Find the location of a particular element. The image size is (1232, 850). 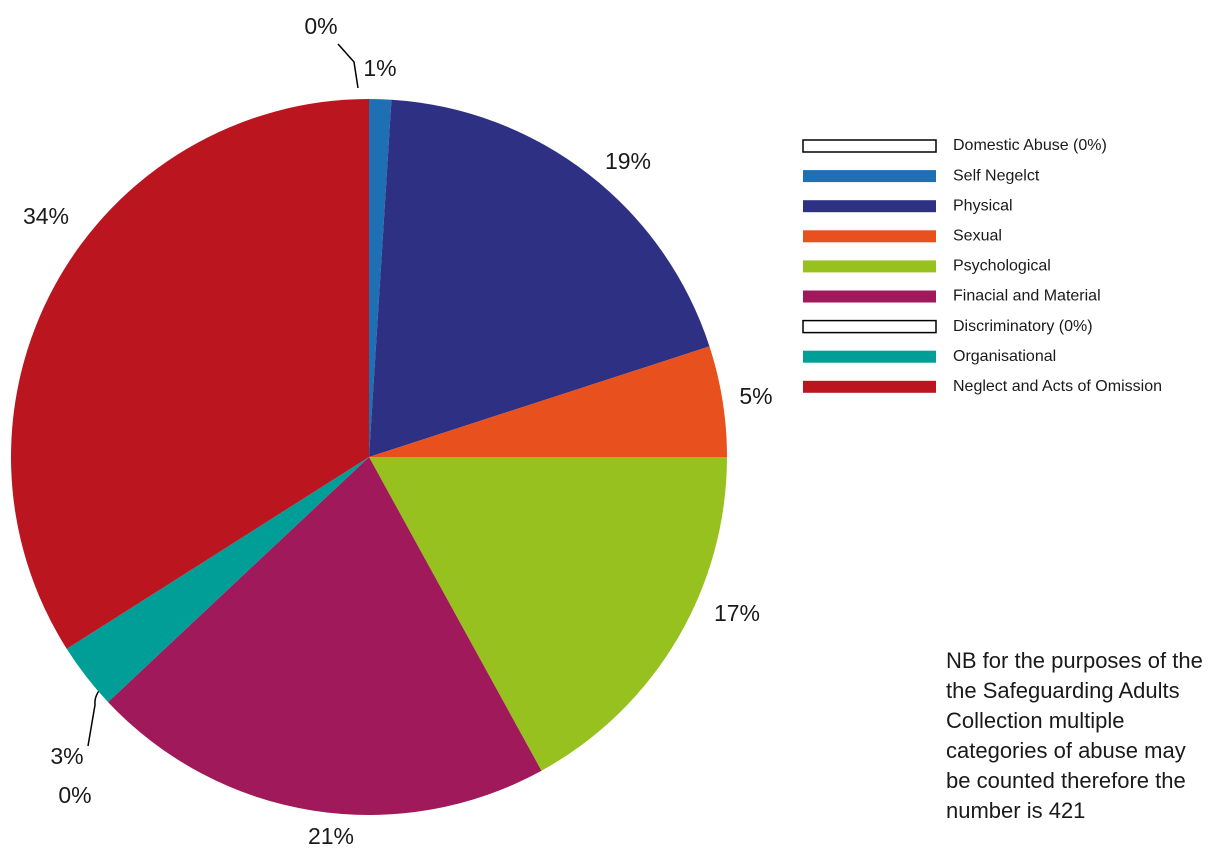

legend-label: Physical is located at coordinates (983, 205).